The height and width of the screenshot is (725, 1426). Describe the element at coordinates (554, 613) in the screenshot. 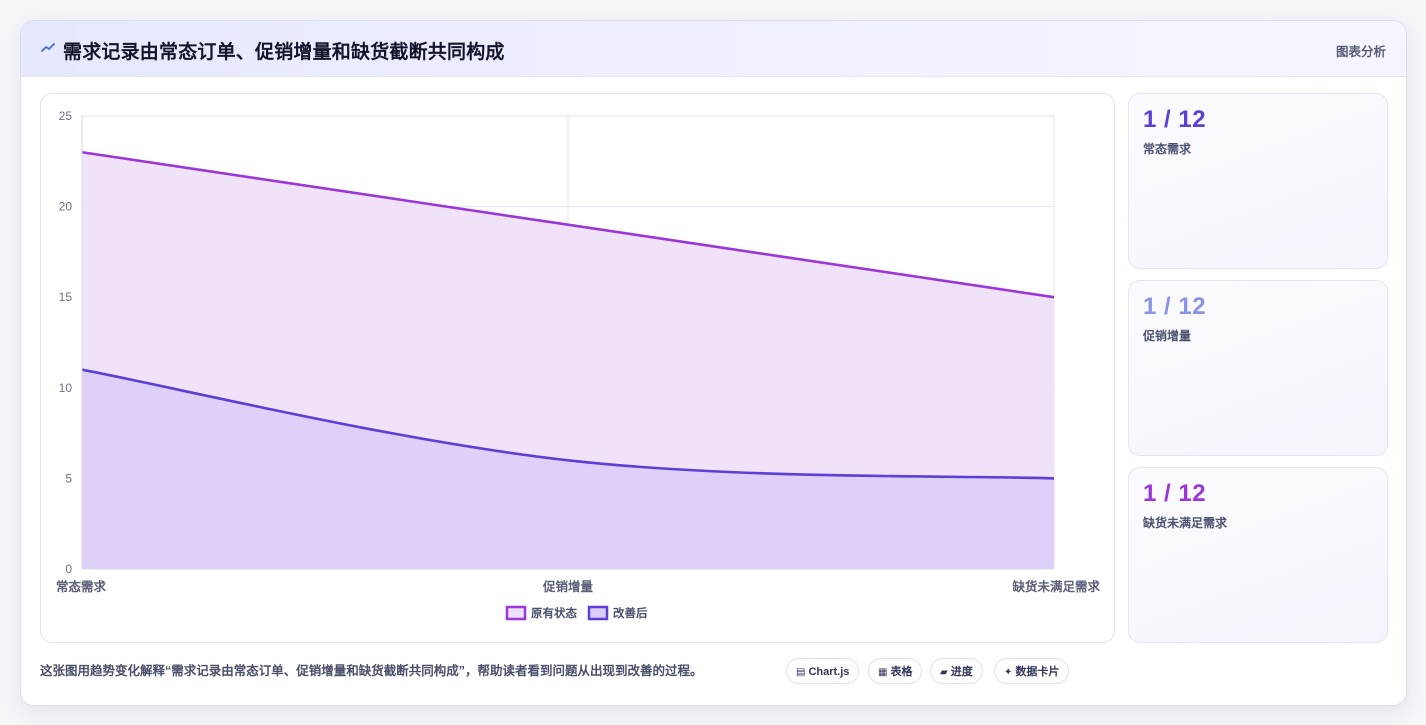

I see `legend-label: 原有状态` at that location.